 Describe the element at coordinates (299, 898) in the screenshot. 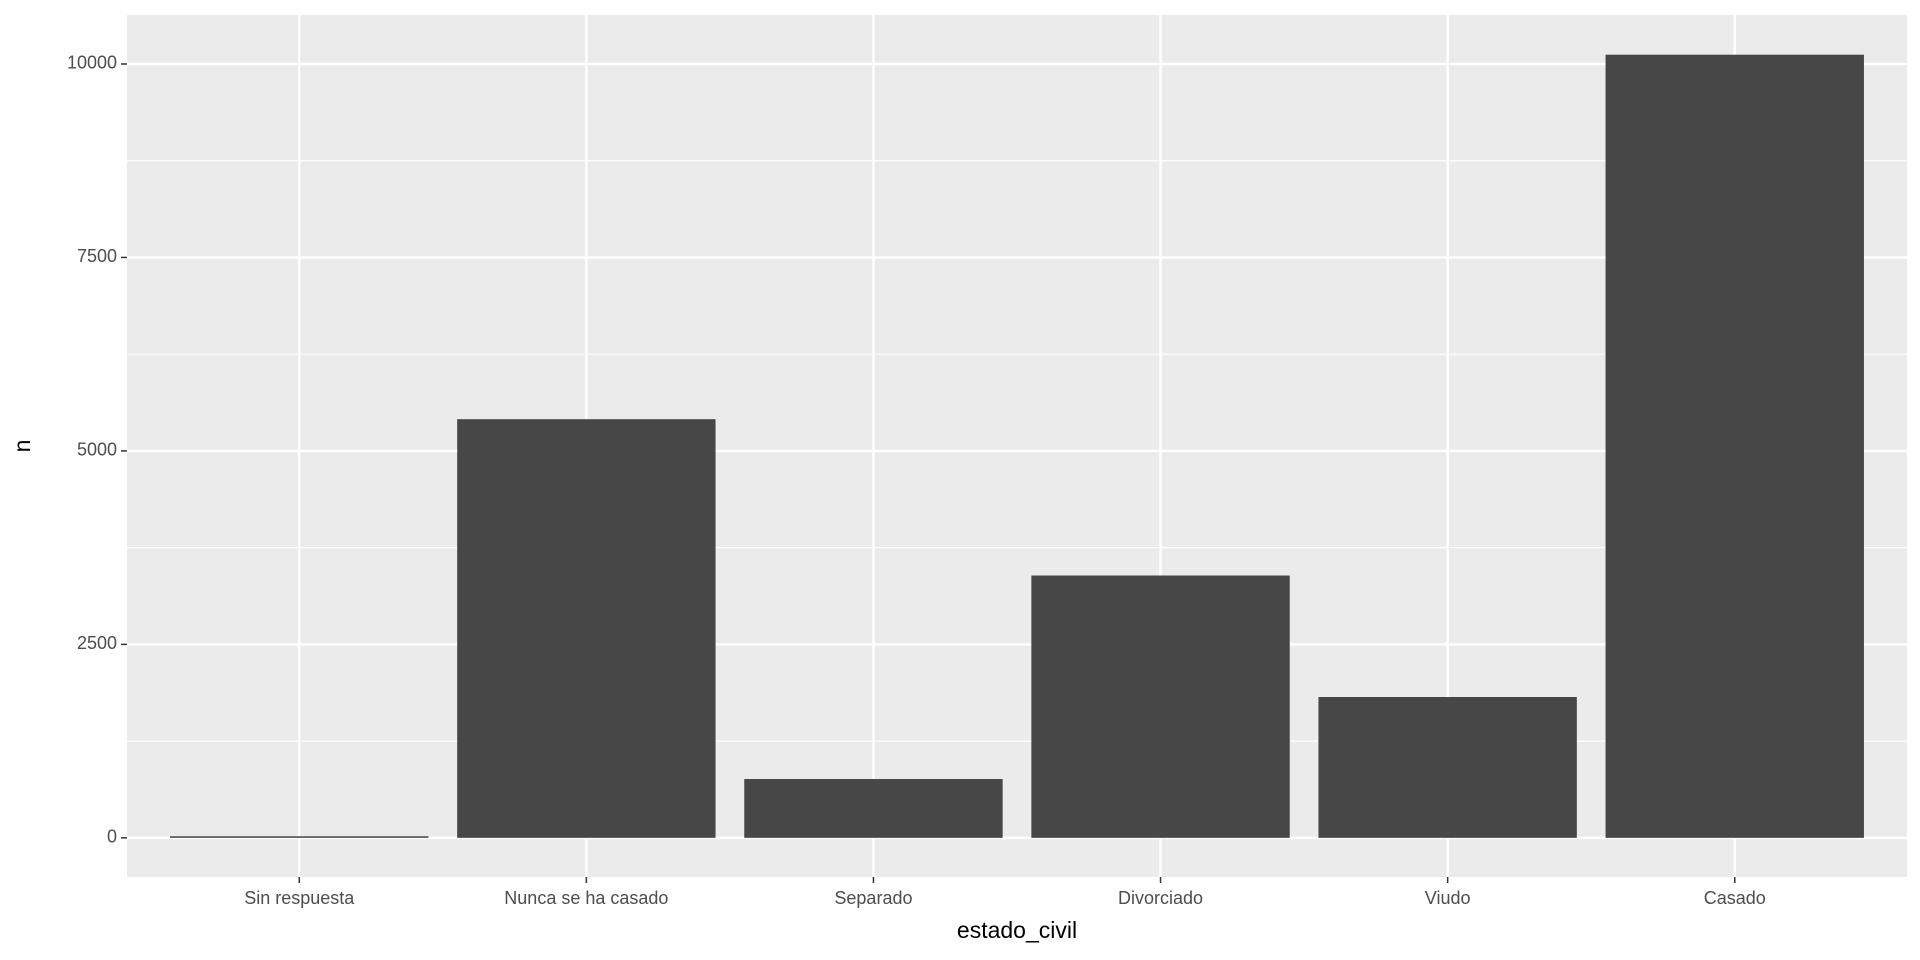

I see `x-tick-label: Sin respuesta` at that location.